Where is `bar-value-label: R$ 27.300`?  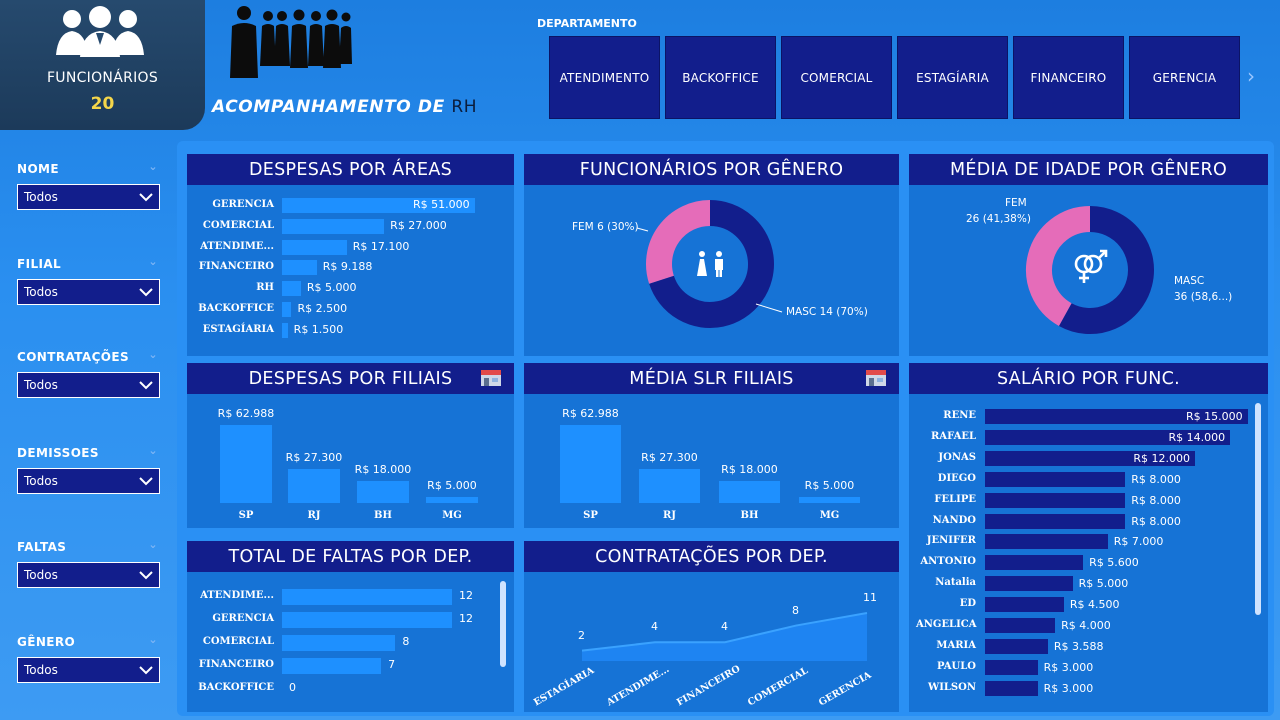 bar-value-label: R$ 27.300 is located at coordinates (669, 458).